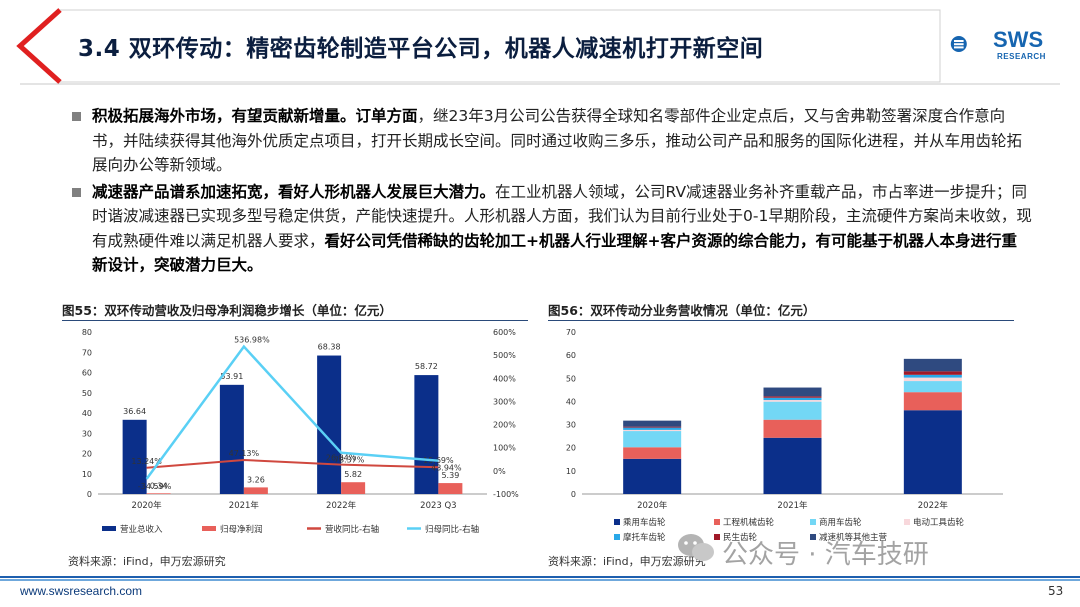 This screenshot has width=1080, height=607. I want to click on bullet-bold: 积极拓展海外市场，有望贡献新增量。订单方面, so click(255, 116).